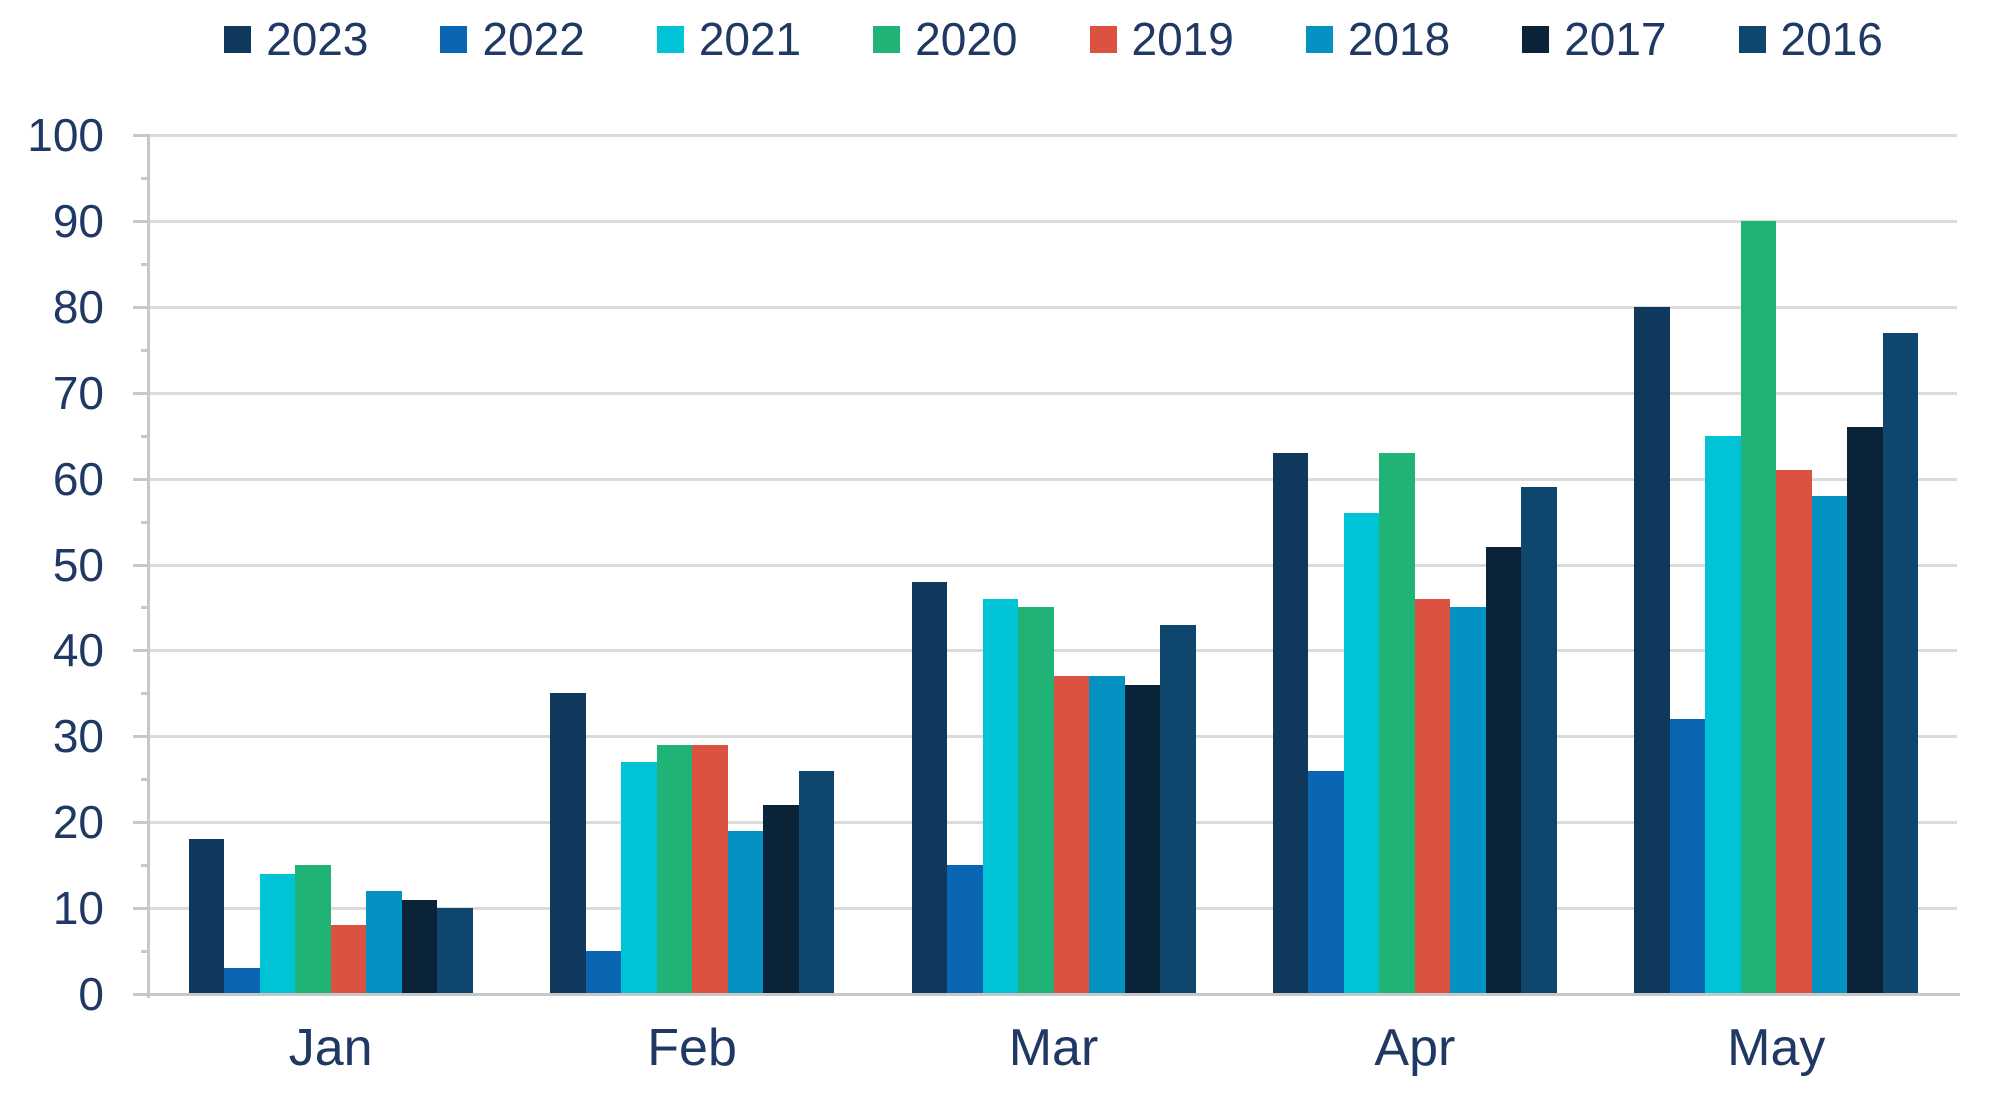 The width and height of the screenshot is (2000, 1115). I want to click on y-axis-label-0: 0, so click(91, 994).